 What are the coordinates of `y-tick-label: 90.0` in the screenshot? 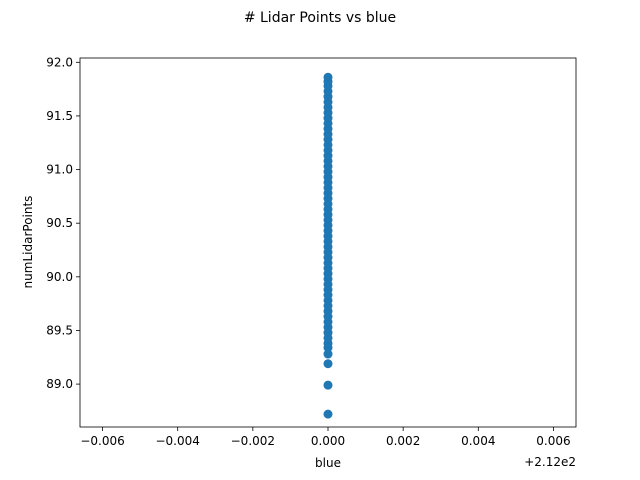 It's located at (59, 277).